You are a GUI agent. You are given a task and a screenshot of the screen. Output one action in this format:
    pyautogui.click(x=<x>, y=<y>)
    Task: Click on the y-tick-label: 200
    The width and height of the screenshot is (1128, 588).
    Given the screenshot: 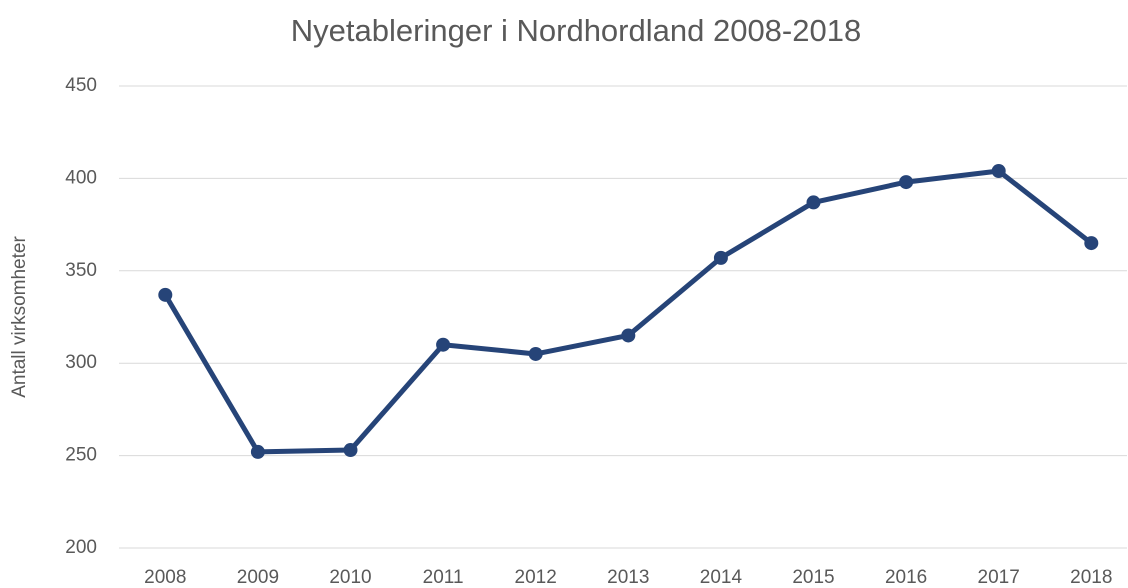 What is the action you would take?
    pyautogui.click(x=81, y=547)
    